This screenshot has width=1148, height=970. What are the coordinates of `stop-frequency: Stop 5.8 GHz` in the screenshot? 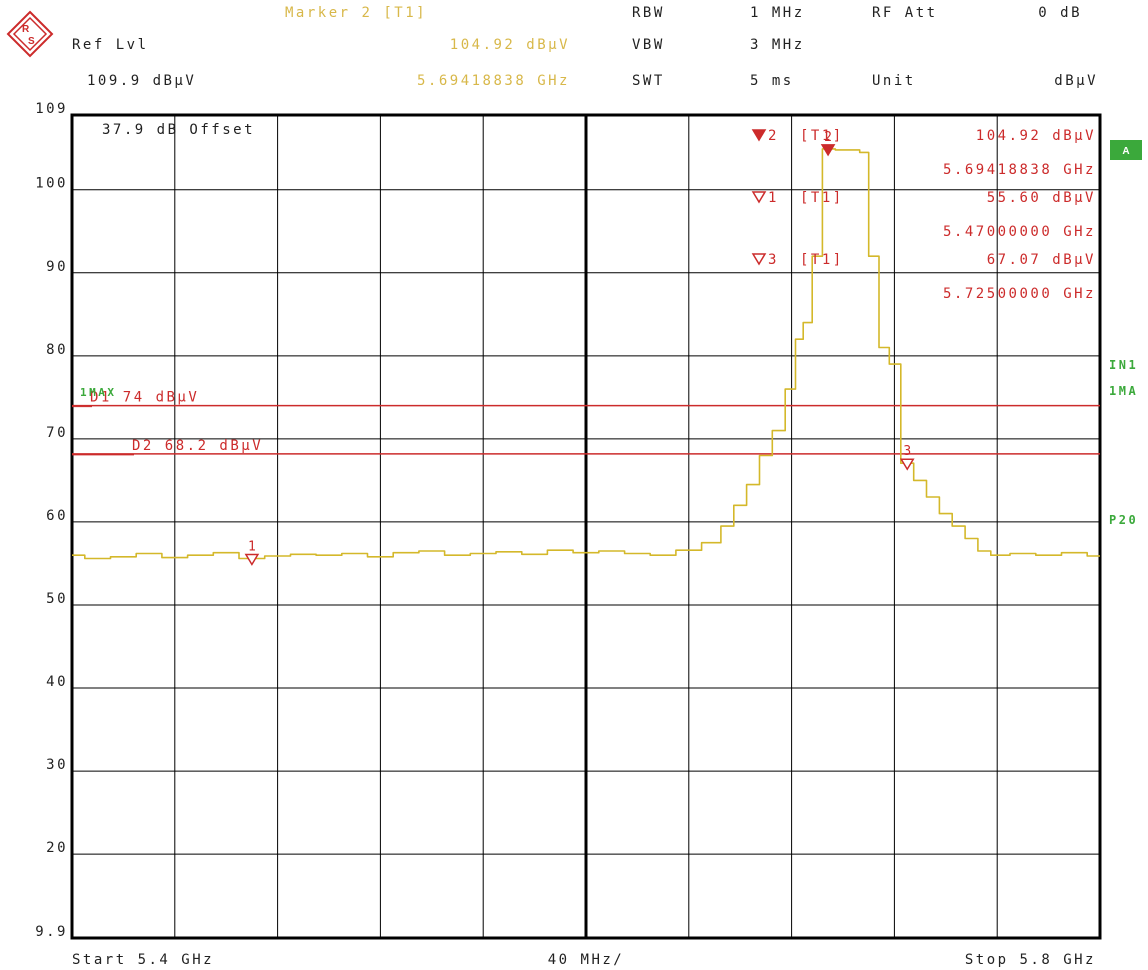 It's located at (1030, 960).